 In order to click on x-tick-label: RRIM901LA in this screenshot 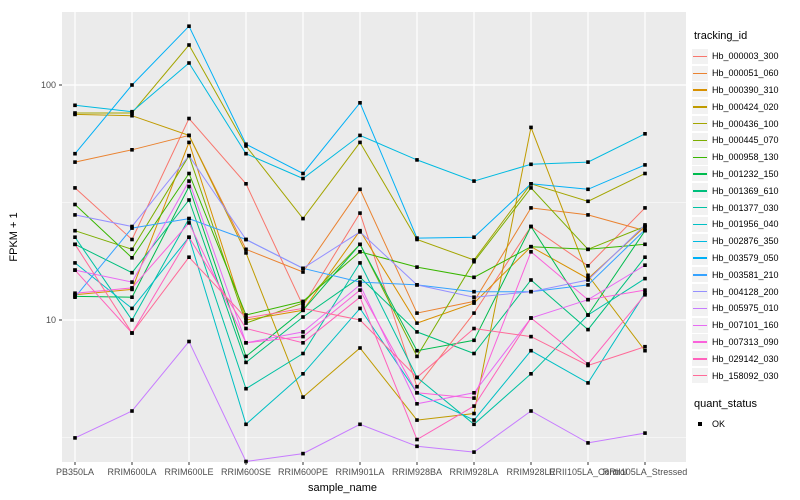, I will do `click(359, 472)`.